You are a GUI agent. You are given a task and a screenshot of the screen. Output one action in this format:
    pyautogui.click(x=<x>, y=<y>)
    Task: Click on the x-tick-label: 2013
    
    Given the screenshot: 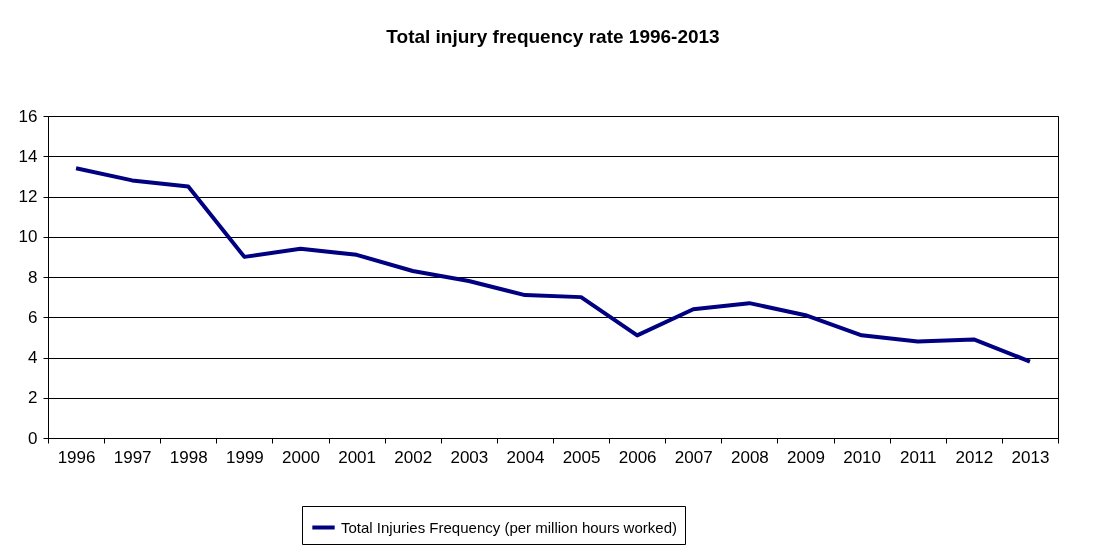 What is the action you would take?
    pyautogui.click(x=1030, y=457)
    